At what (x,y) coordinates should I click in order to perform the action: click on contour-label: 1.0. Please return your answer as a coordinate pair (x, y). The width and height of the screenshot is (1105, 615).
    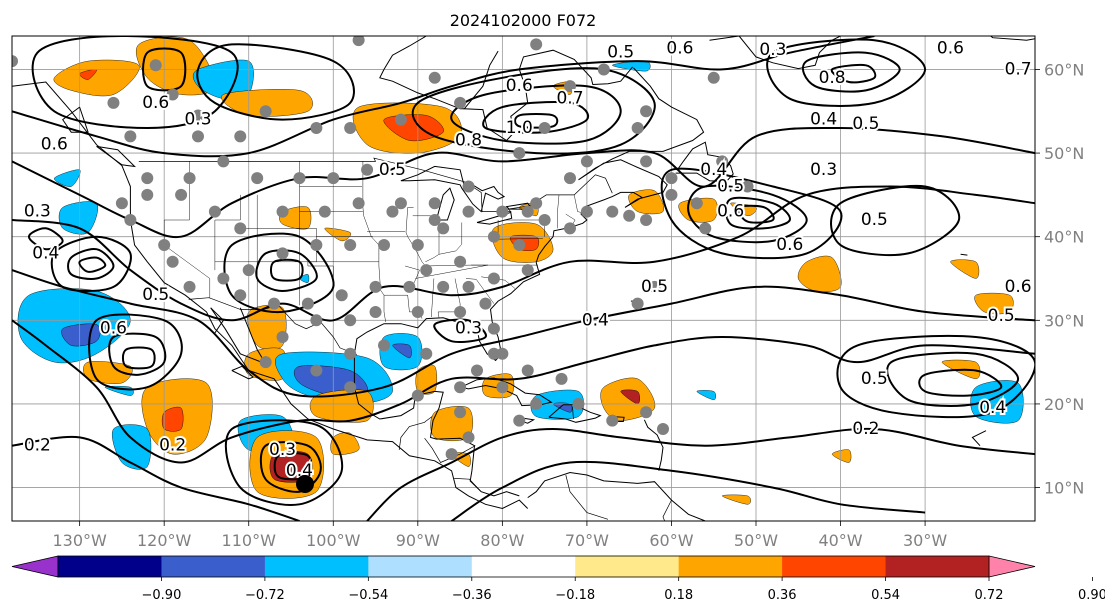
    Looking at the image, I should click on (519, 128).